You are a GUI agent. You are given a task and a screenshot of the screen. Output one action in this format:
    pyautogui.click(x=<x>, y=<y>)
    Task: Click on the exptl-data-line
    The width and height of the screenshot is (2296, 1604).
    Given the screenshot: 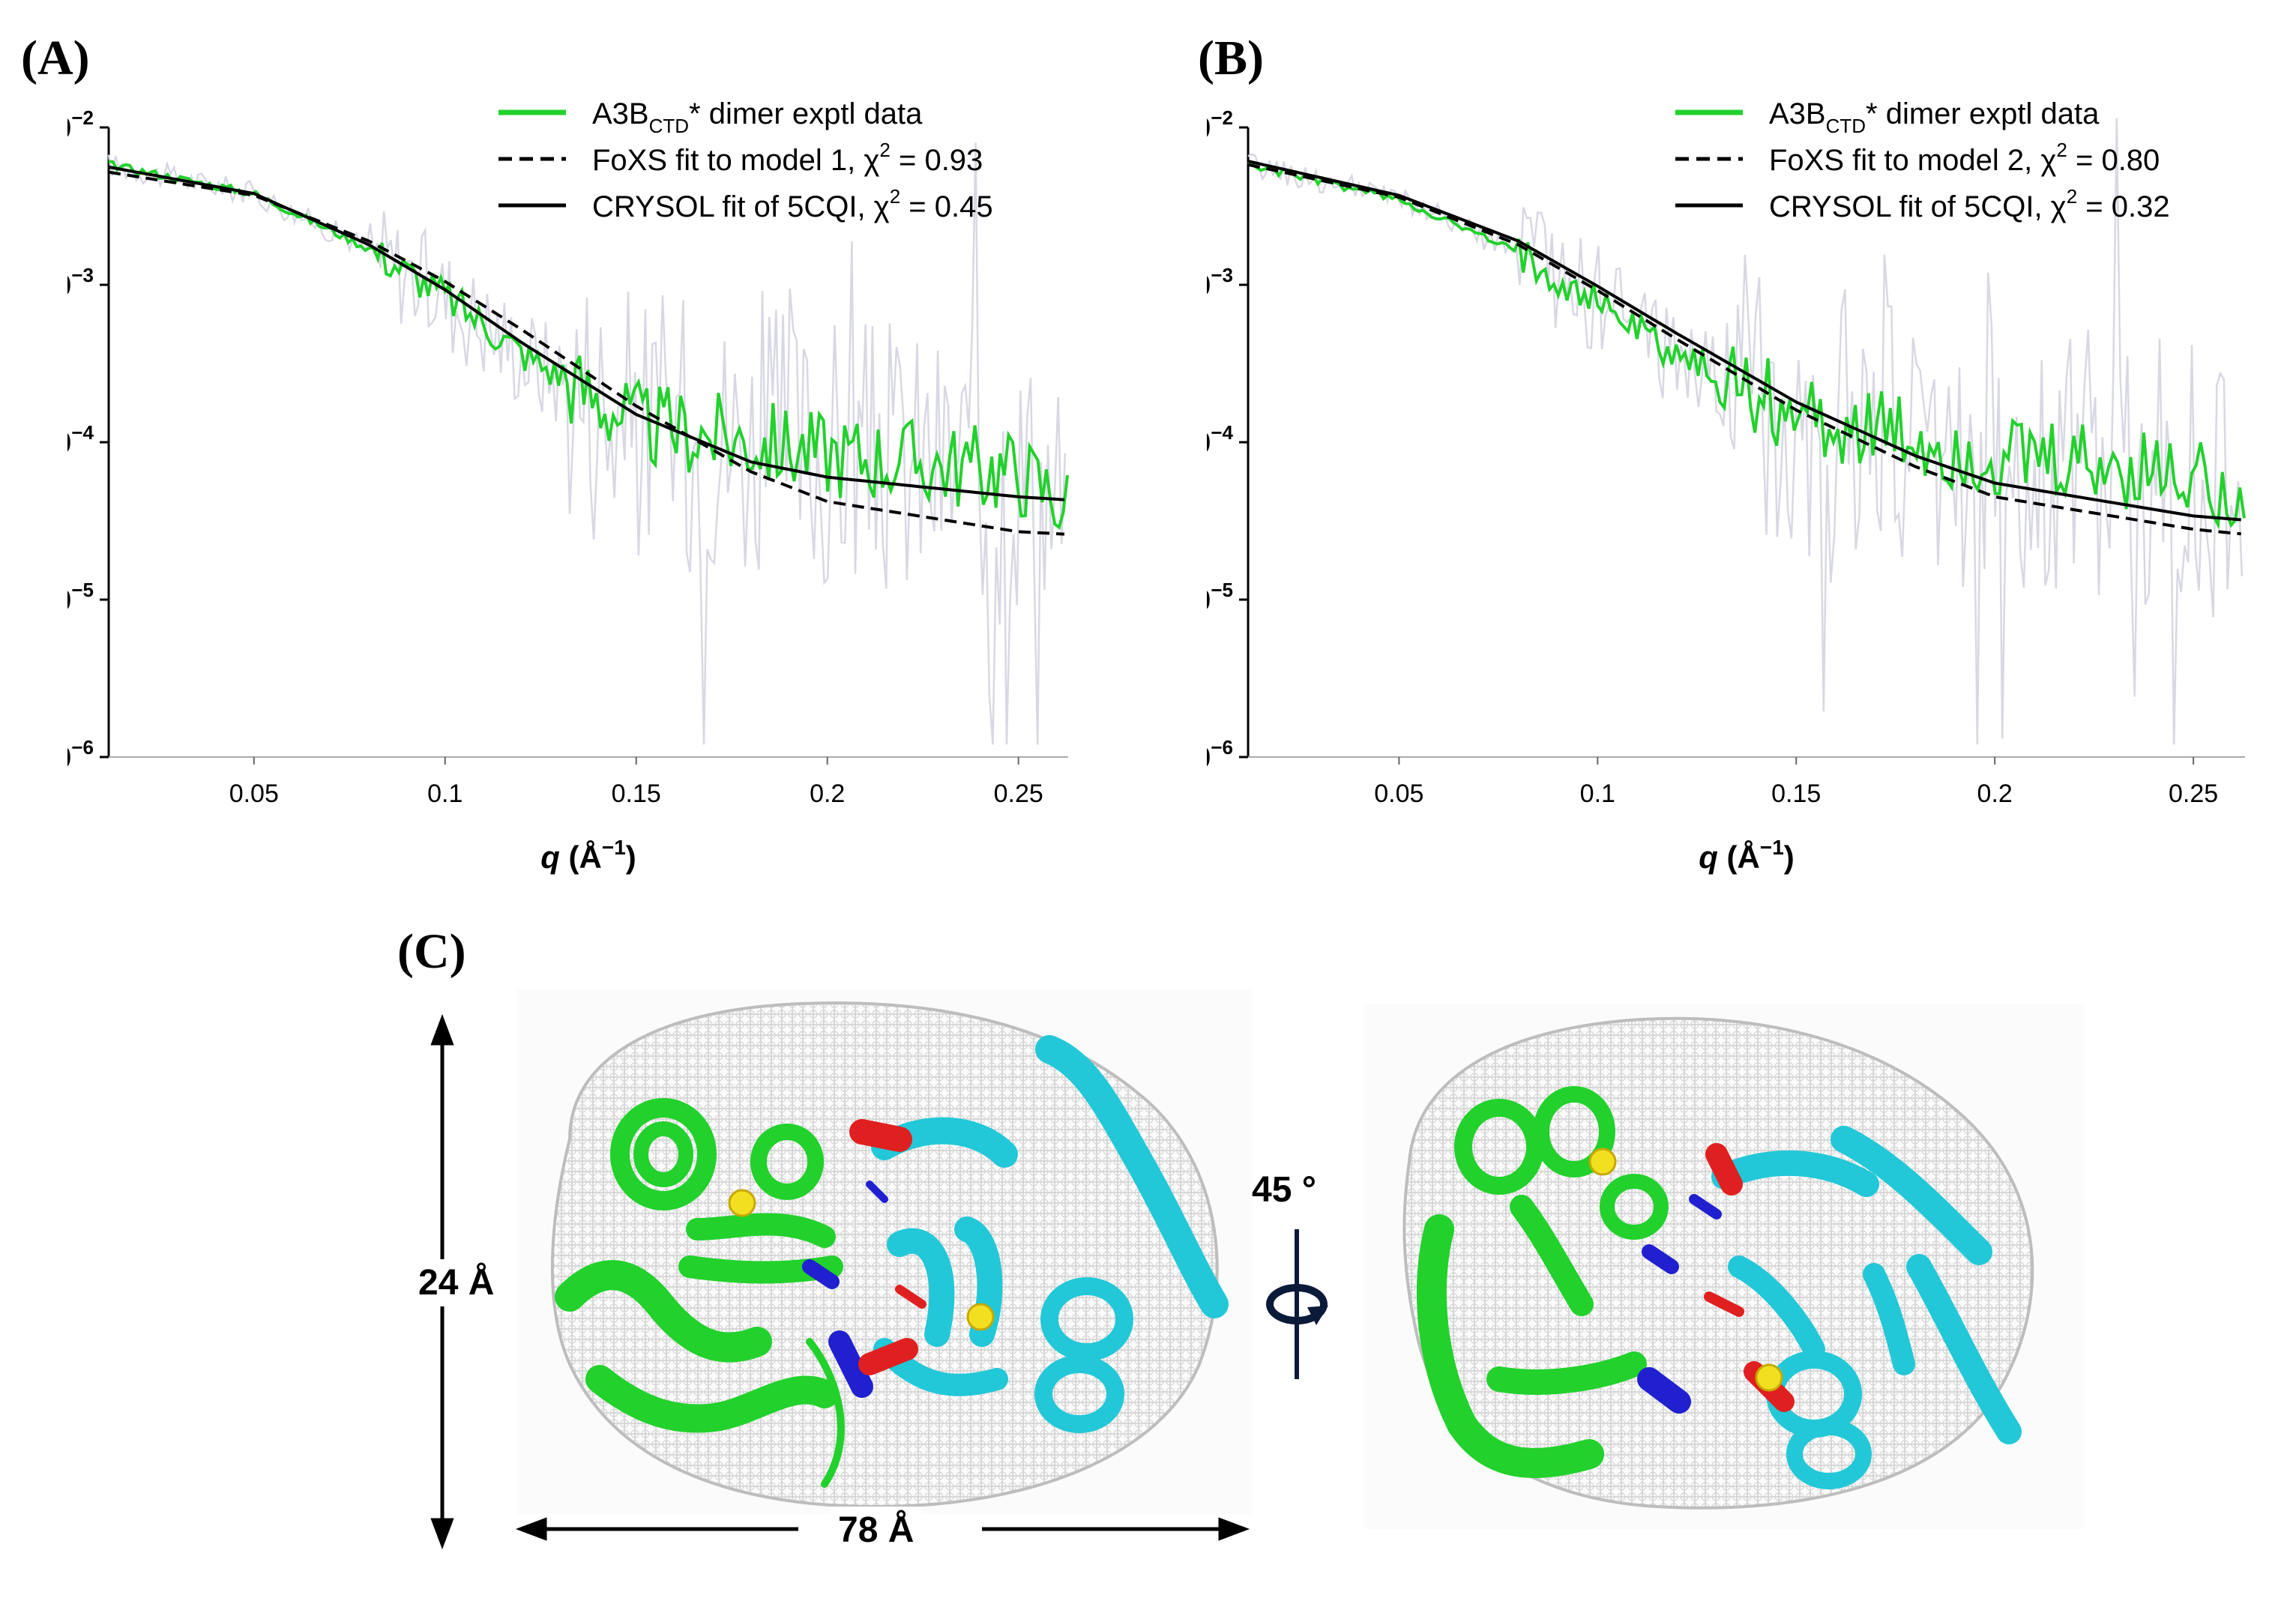 What is the action you would take?
    pyautogui.click(x=1746, y=345)
    